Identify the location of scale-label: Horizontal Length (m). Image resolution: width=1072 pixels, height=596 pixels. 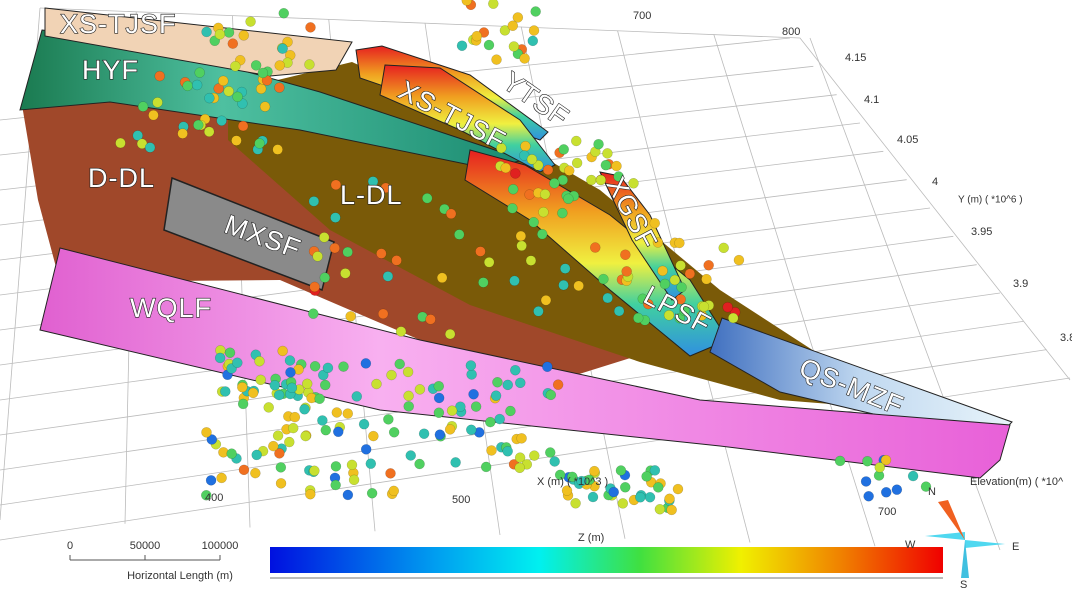
(180, 576).